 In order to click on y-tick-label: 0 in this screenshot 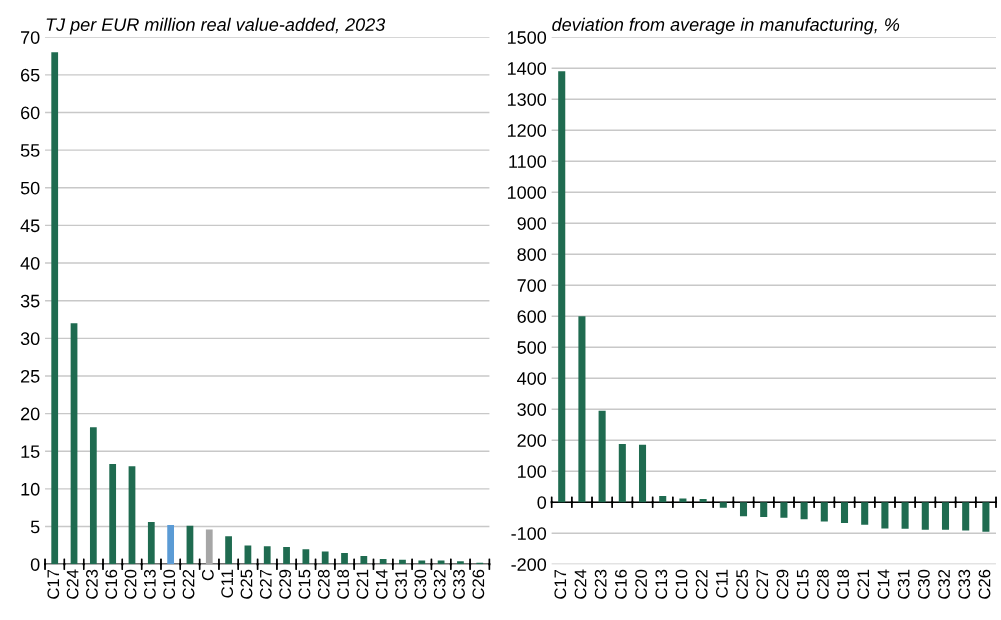, I will do `click(35, 564)`.